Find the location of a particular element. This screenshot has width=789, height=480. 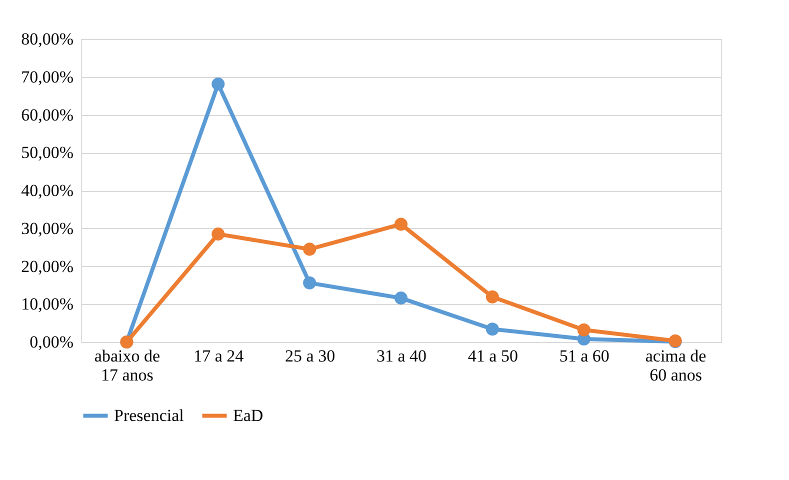

y-tick-label: 20,00% is located at coordinates (47, 266).